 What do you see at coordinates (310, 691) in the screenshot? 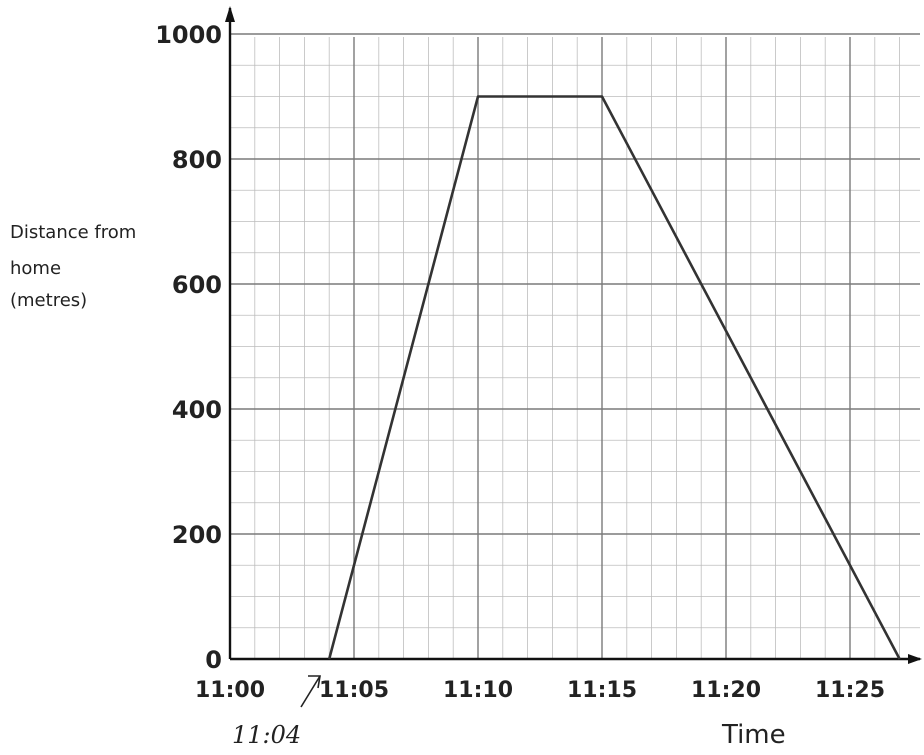
I see `annotation-arrow` at bounding box center [310, 691].